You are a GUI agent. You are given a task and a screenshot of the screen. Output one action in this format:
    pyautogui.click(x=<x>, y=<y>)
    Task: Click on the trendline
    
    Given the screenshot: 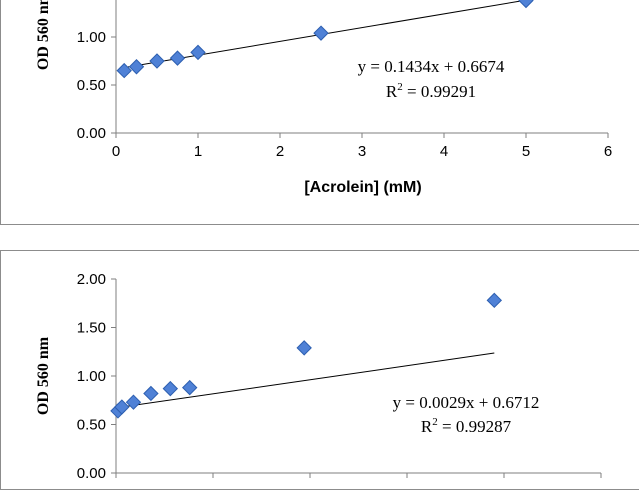 What is the action you would take?
    pyautogui.click(x=306, y=380)
    